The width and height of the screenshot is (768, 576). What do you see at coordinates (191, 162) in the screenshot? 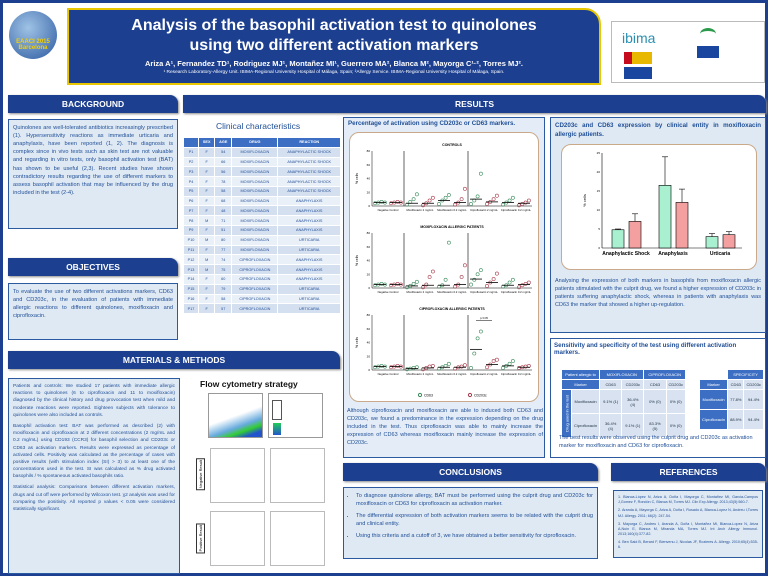
I see `table-cell: P2` at bounding box center [191, 162].